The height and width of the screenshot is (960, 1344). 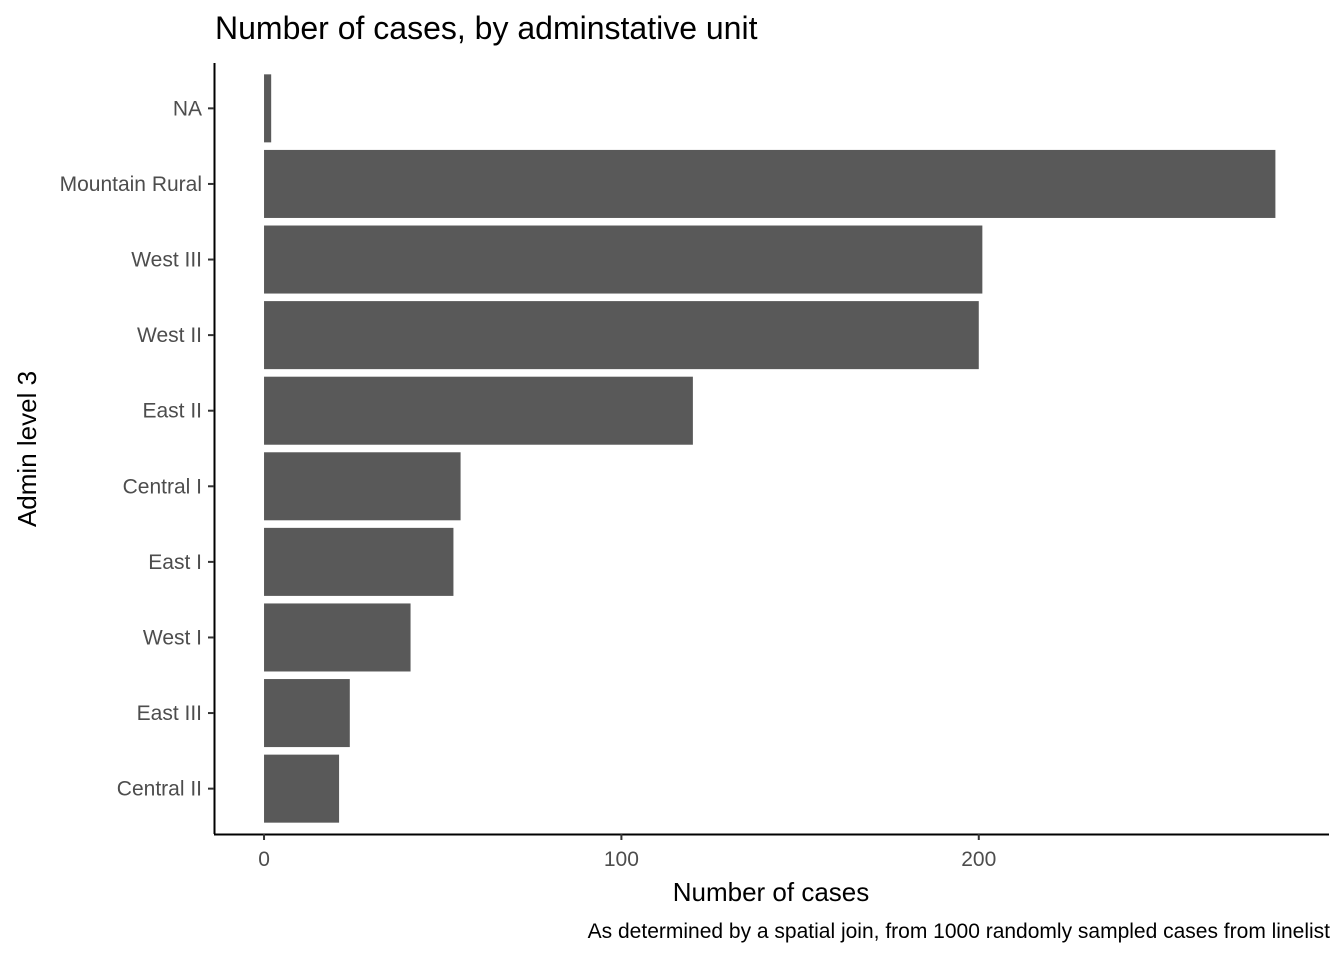 What do you see at coordinates (162, 486) in the screenshot?
I see `y-tick-label: Central I` at bounding box center [162, 486].